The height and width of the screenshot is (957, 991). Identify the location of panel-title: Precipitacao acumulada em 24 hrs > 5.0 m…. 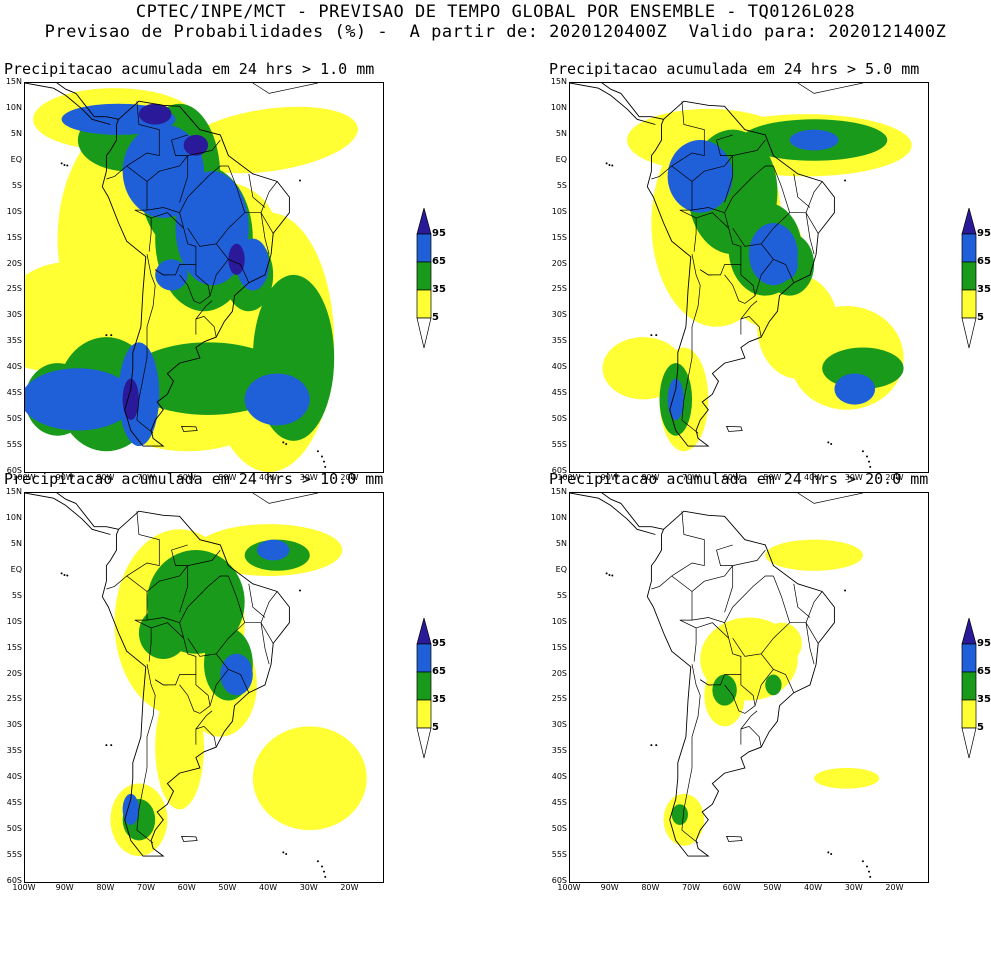
(734, 69).